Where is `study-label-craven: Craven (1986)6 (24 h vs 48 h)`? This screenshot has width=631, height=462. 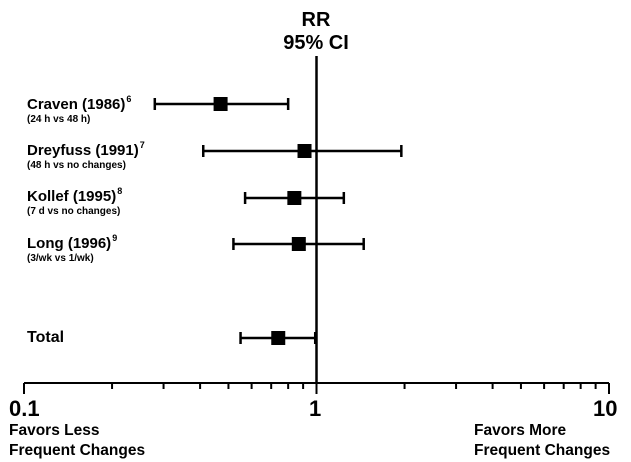 study-label-craven: Craven (1986)6 (24 h vs 48 h) is located at coordinates (79, 109).